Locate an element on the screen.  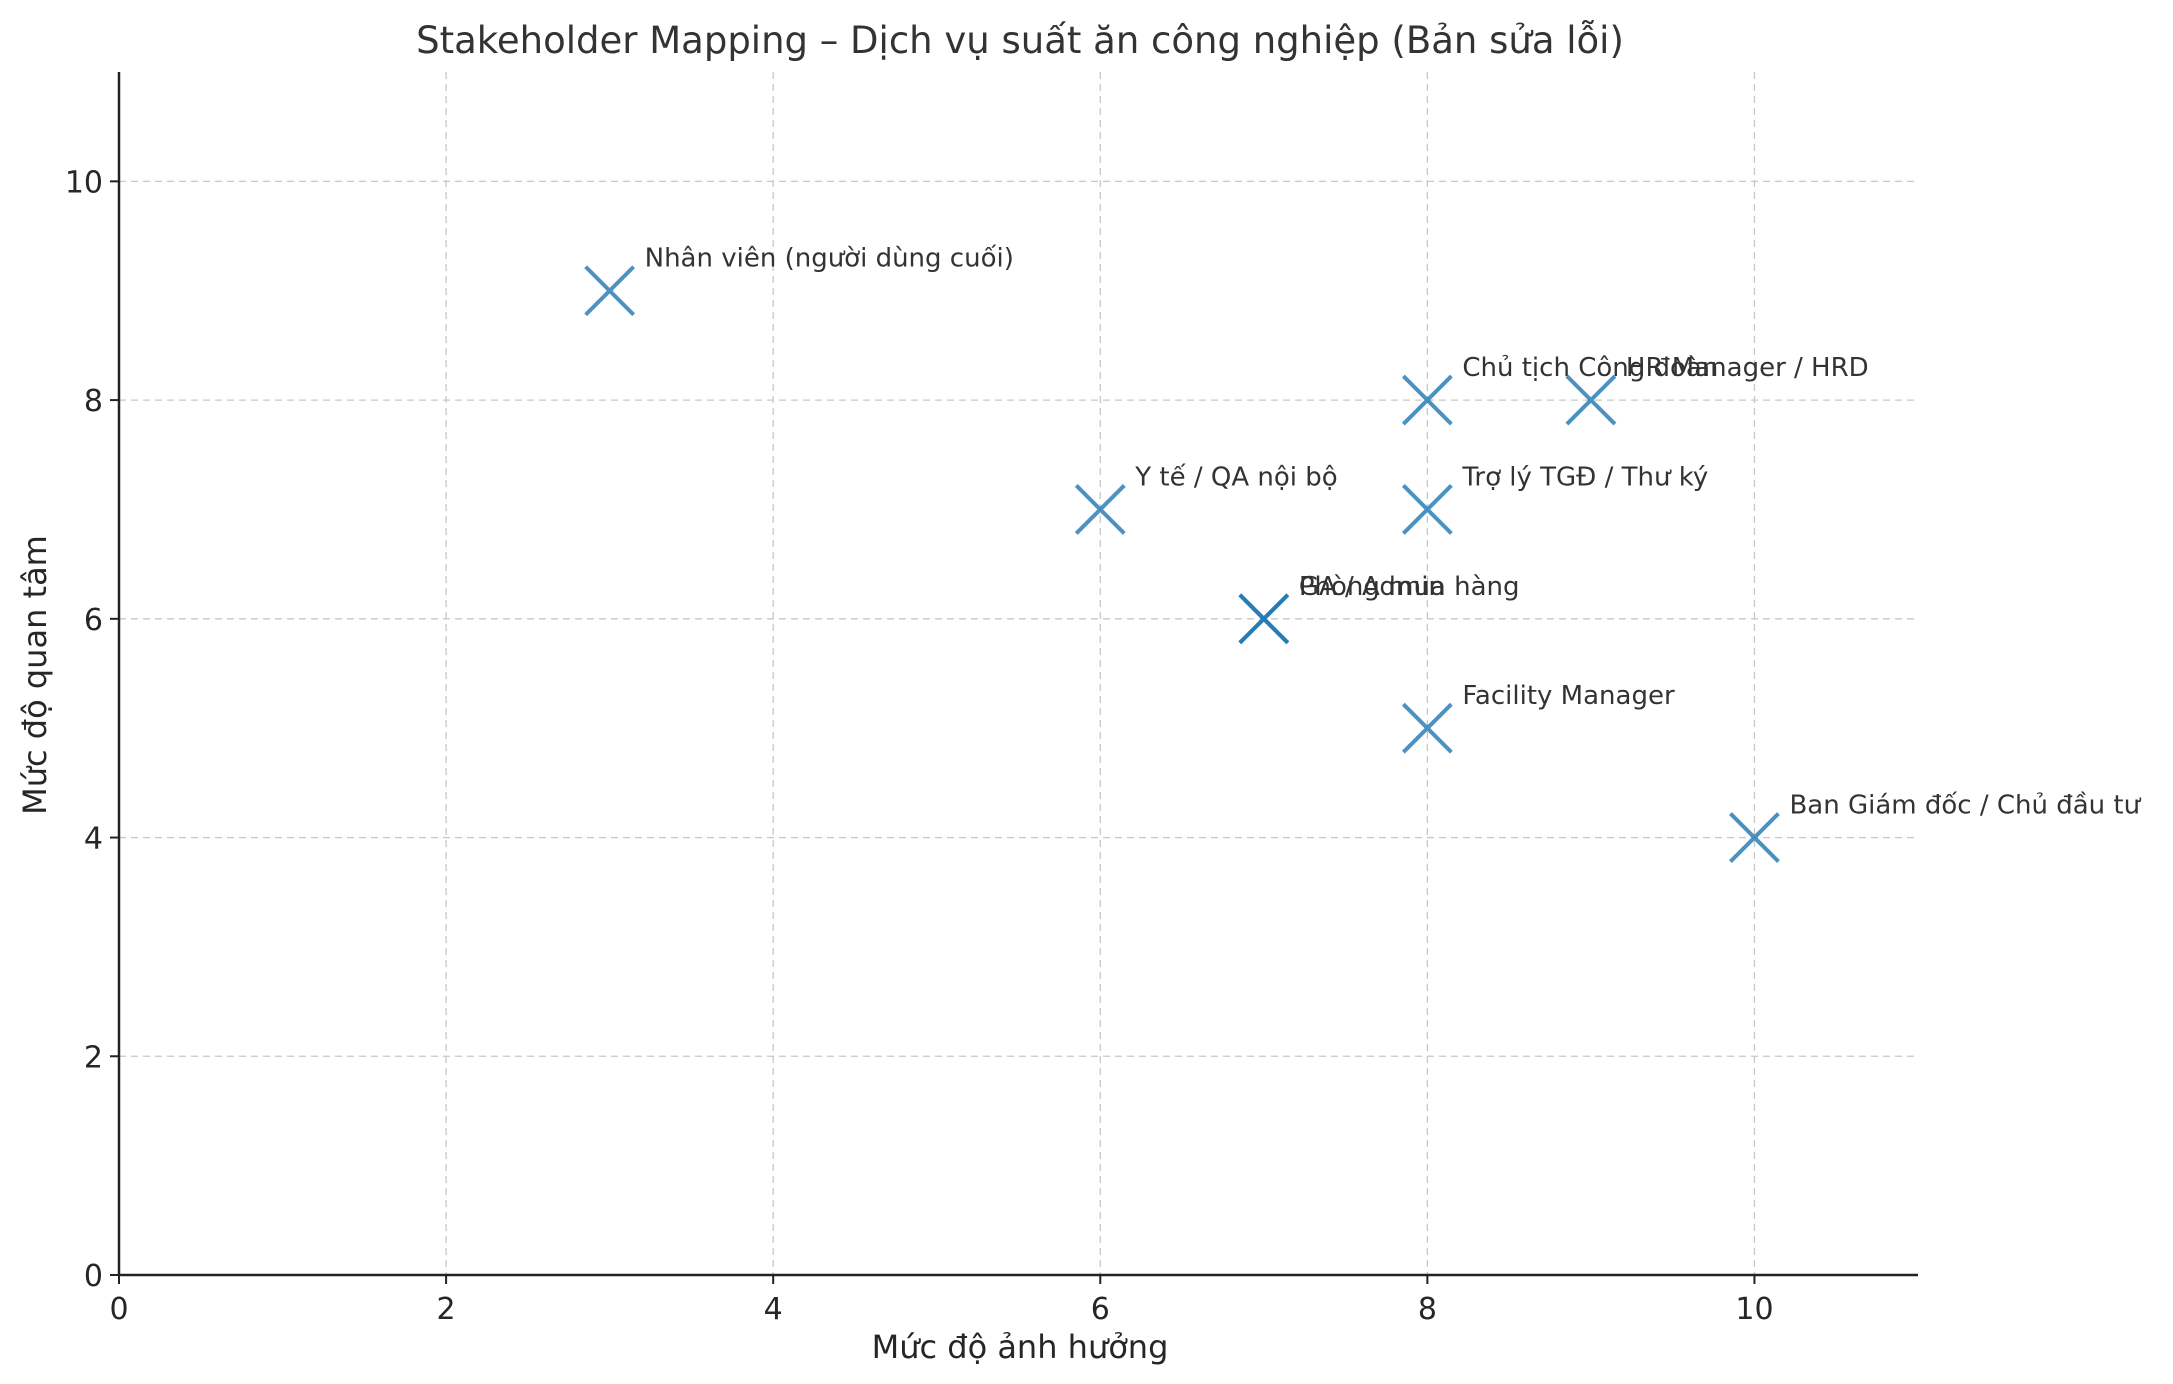
y-tick-label: 2 is located at coordinates (93, 1057).